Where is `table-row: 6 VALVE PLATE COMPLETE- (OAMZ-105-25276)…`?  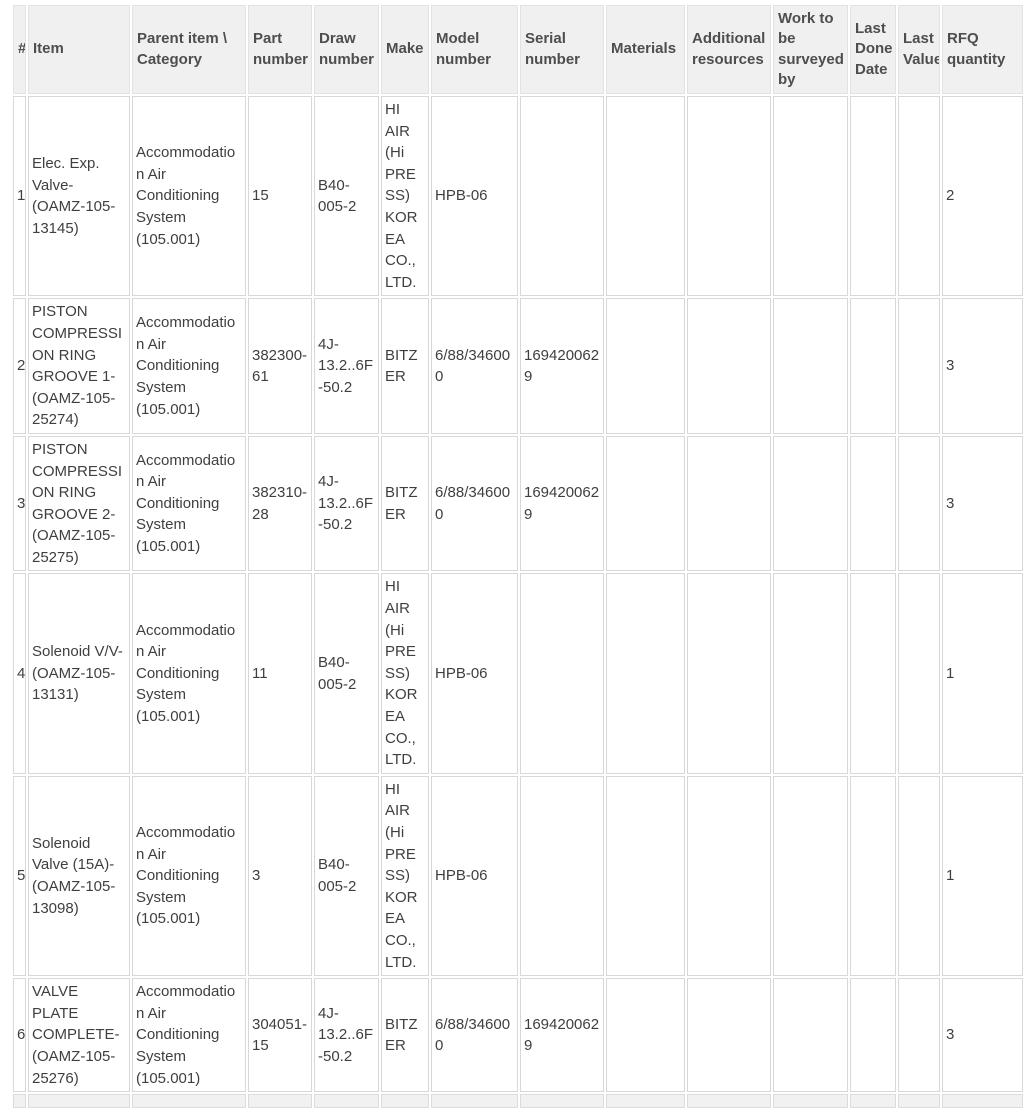 table-row: 6 VALVE PLATE COMPLETE- (OAMZ-105-25276)… is located at coordinates (518, 1035).